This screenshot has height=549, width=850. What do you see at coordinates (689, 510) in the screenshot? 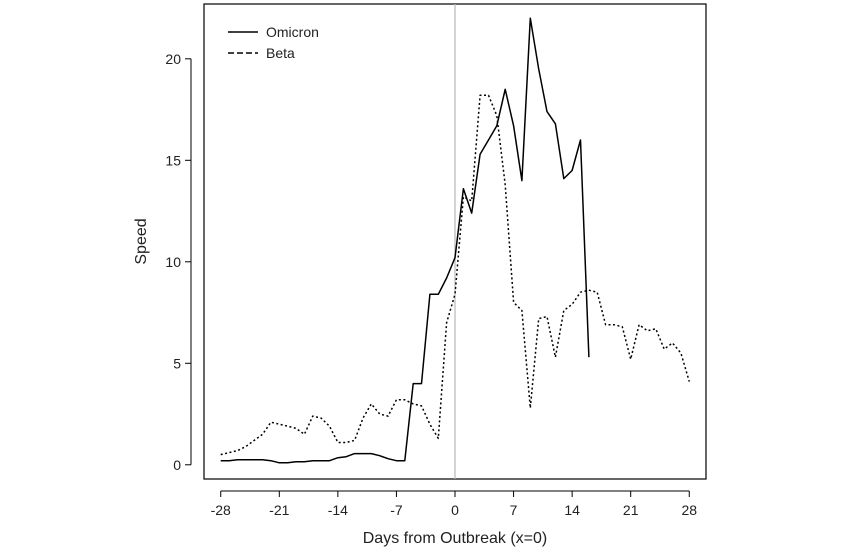
I see `x-tick-label: 28` at bounding box center [689, 510].